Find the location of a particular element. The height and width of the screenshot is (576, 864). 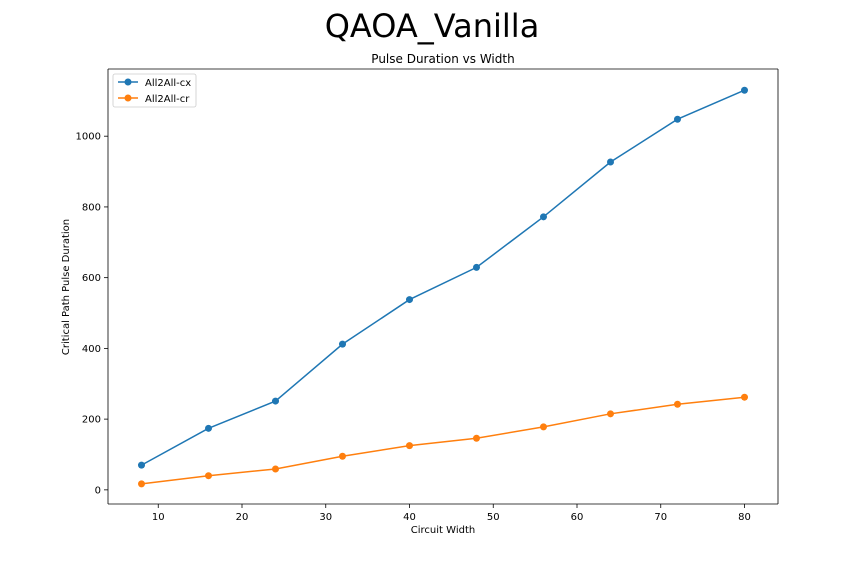

legend-label-all2all-cx: All2All-cx is located at coordinates (168, 83).